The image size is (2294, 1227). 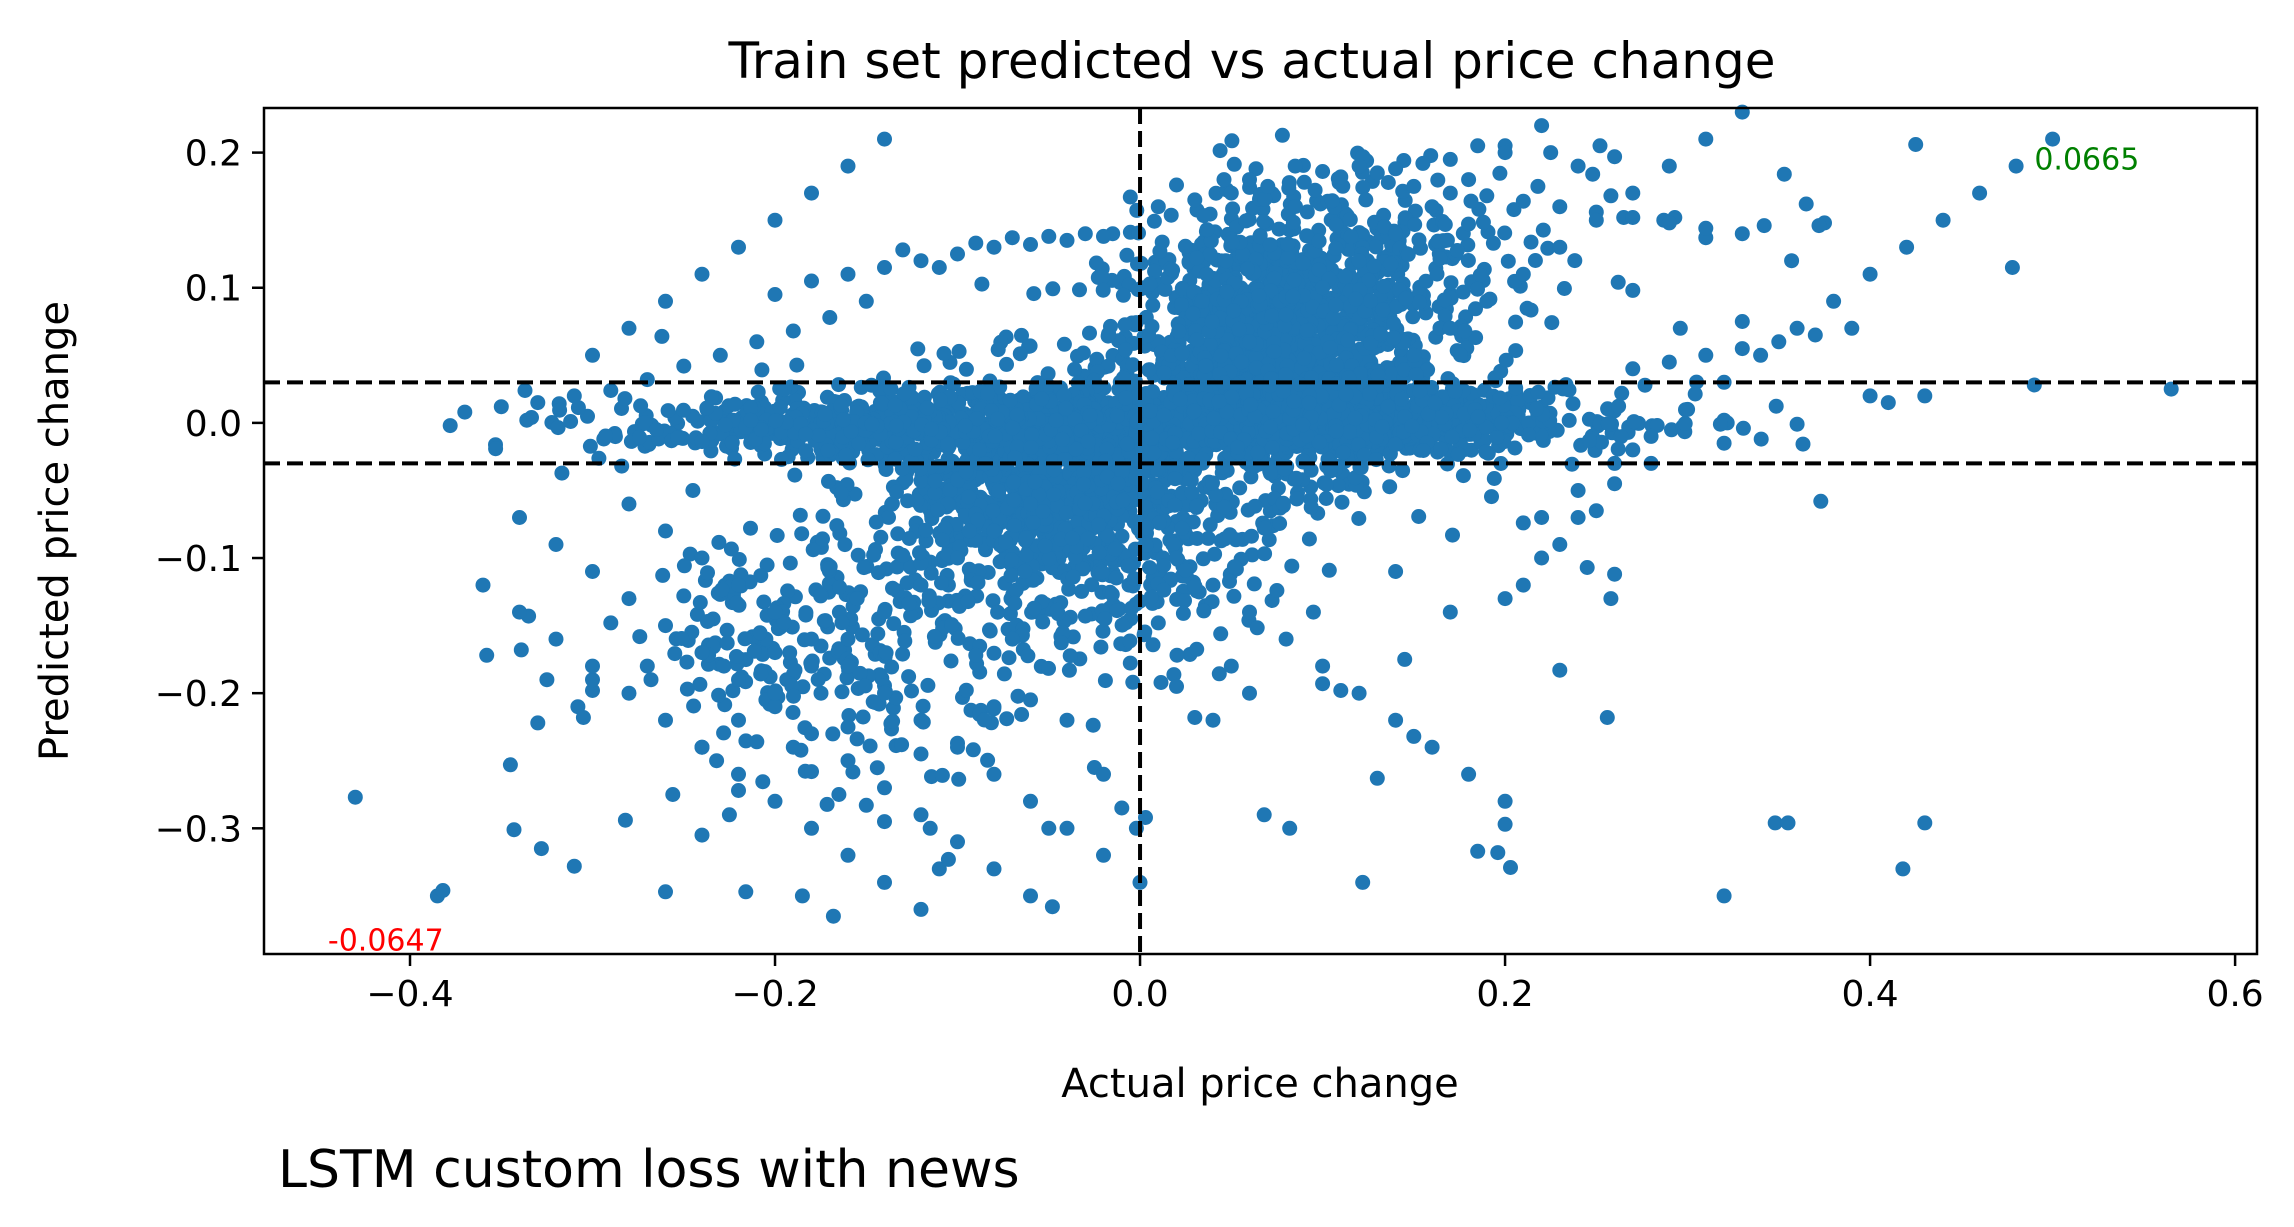 I want to click on x-tick-label: −0.4, so click(x=409, y=994).